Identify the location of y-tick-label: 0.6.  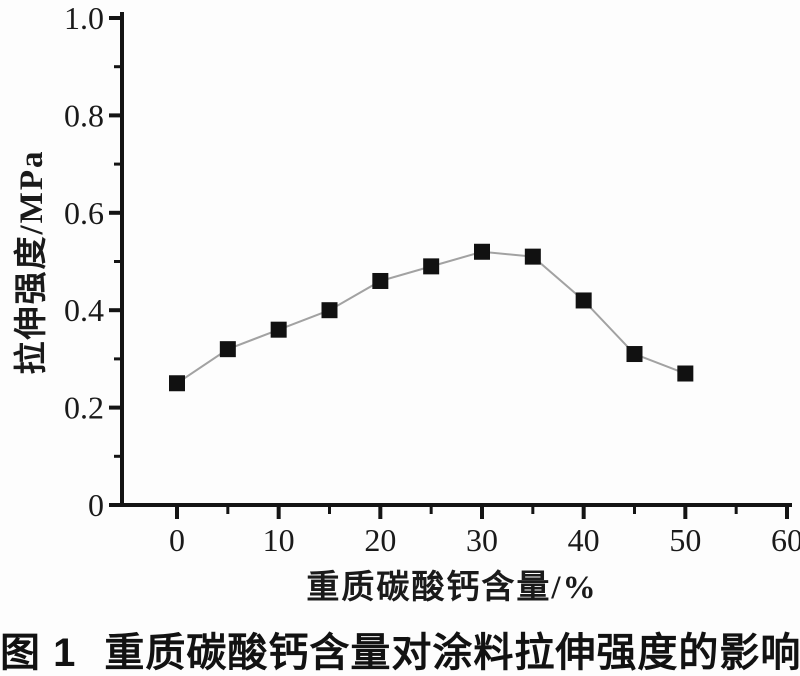
(84, 213).